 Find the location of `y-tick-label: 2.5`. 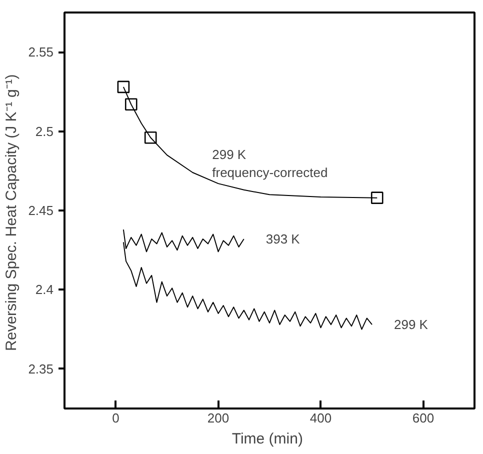

y-tick-label: 2.5 is located at coordinates (44, 131).